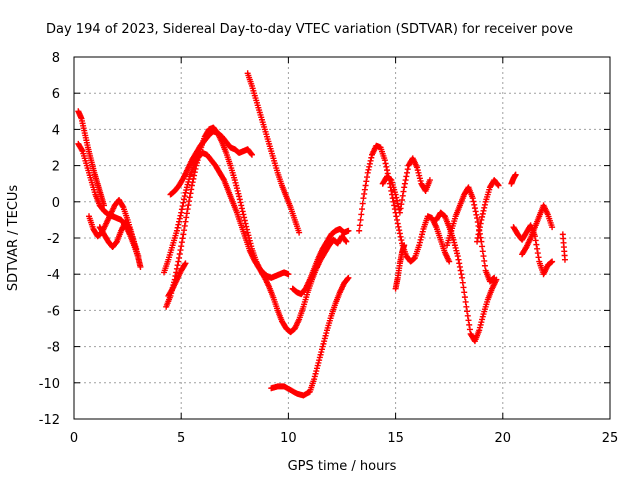 Image resolution: width=640 pixels, height=480 pixels. What do you see at coordinates (56, 167) in the screenshot?
I see `y-tick-label: 2` at bounding box center [56, 167].